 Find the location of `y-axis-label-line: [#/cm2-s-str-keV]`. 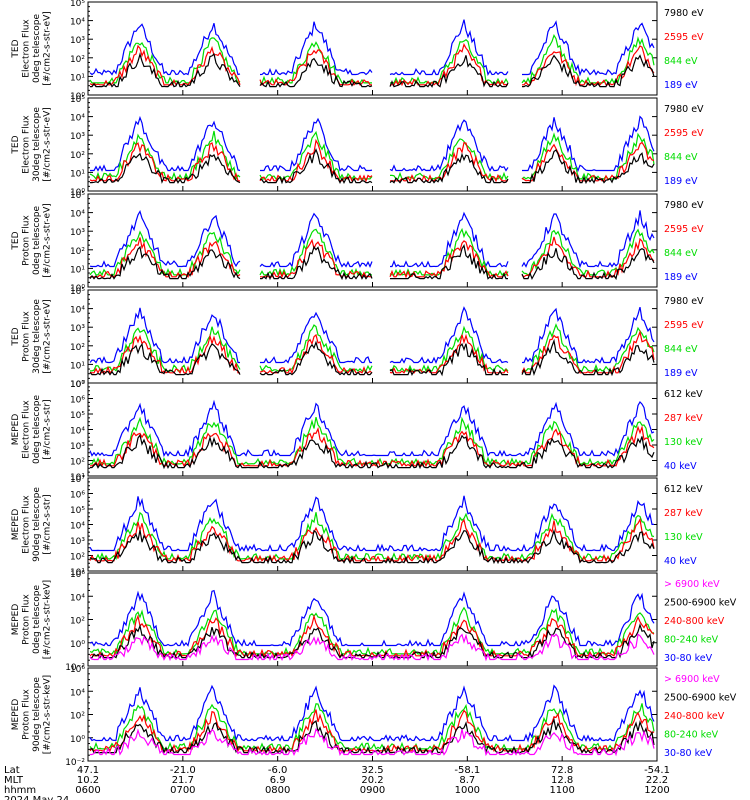

y-axis-label-line: [#/cm2-s-str-keV] is located at coordinates (48, 619).